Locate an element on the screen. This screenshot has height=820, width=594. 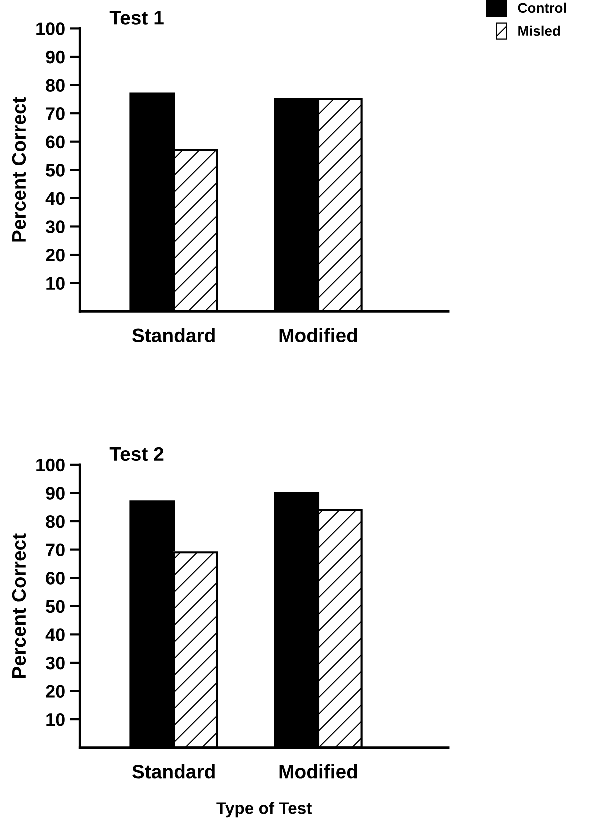
chart-title: Test 2 is located at coordinates (137, 454).